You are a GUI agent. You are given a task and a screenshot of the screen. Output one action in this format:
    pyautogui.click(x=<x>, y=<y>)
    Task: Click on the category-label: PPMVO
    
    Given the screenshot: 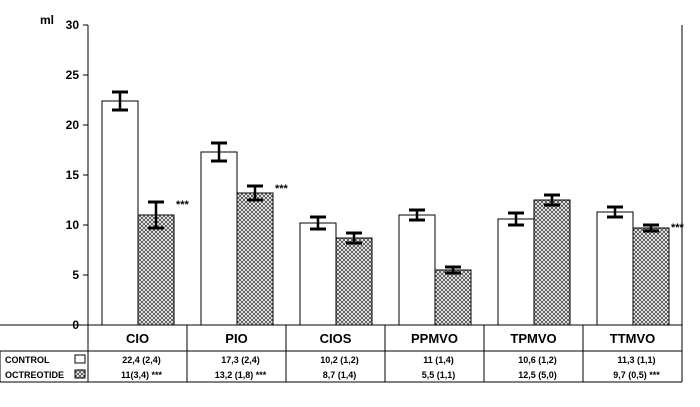 What is the action you would take?
    pyautogui.click(x=434, y=338)
    